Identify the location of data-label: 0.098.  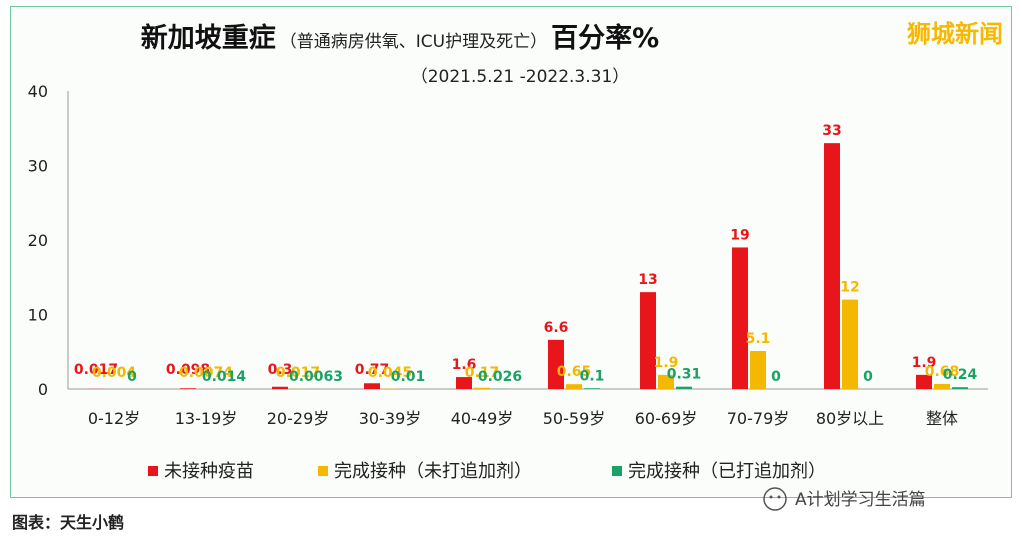
(188, 370).